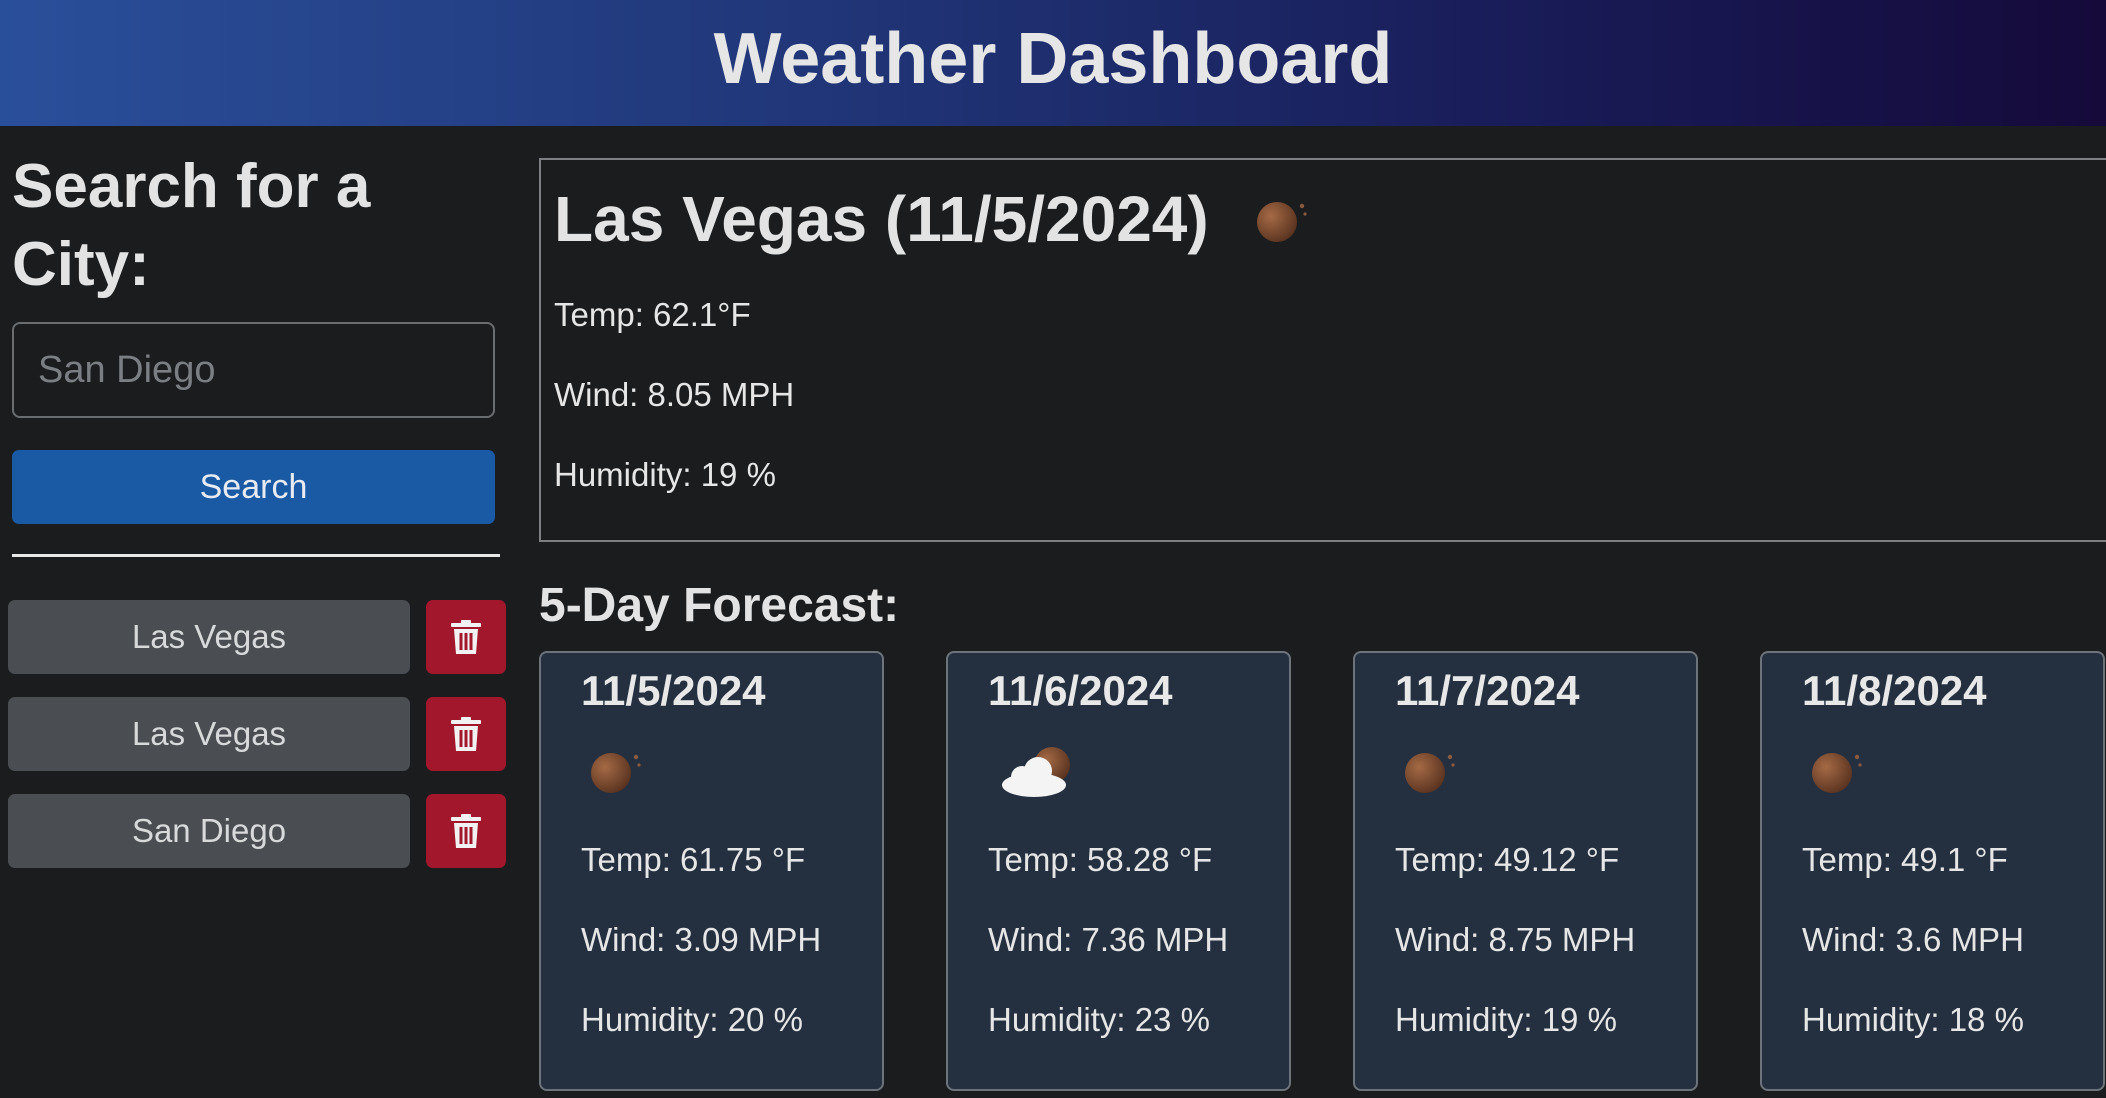 The height and width of the screenshot is (1098, 2106). Describe the element at coordinates (692, 1019) in the screenshot. I see `forecast-humidity: Humidity: 20 %` at that location.